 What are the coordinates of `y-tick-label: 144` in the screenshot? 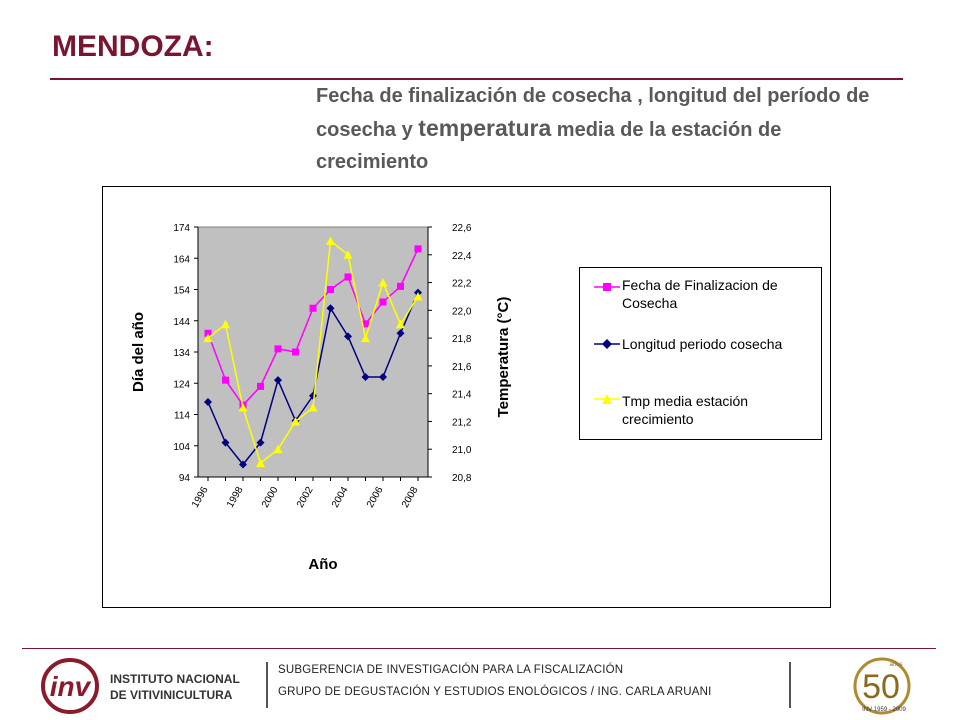 It's located at (181, 322).